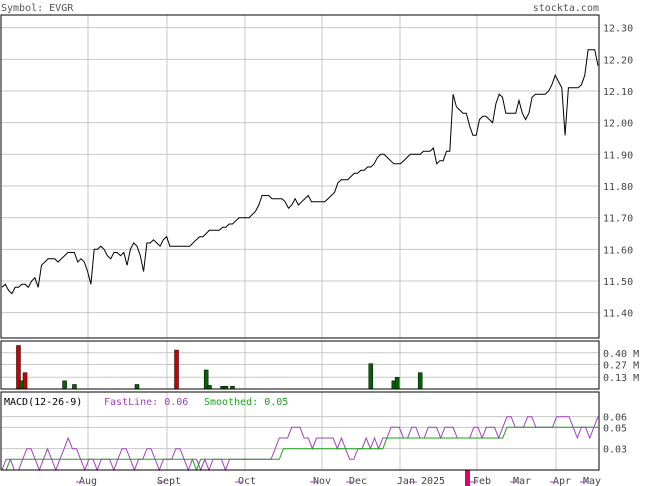 This screenshot has height=486, width=655. Describe the element at coordinates (618, 250) in the screenshot. I see `price-tick-label: 11.60` at that location.